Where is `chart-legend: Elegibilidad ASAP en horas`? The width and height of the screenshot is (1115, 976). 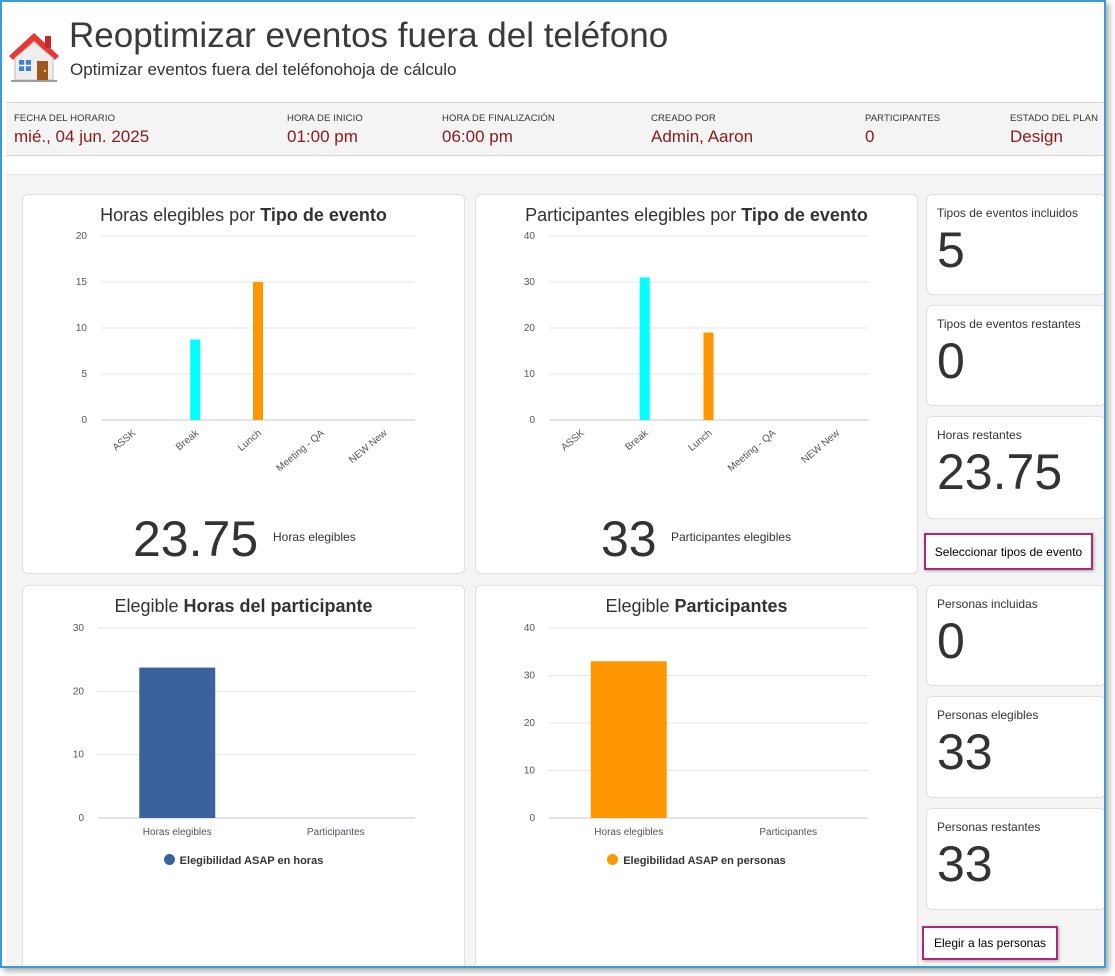 chart-legend: Elegibilidad ASAP en horas is located at coordinates (243, 860).